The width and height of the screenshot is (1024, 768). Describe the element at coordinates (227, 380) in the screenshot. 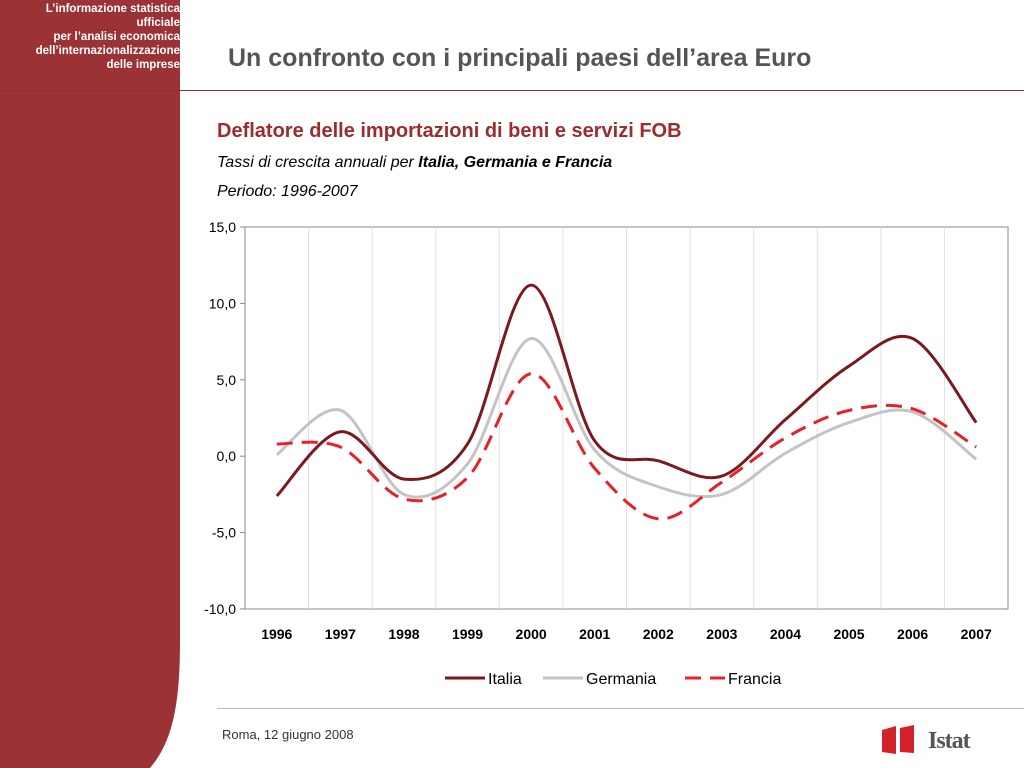

I see `y-tick-label: 5,0` at that location.